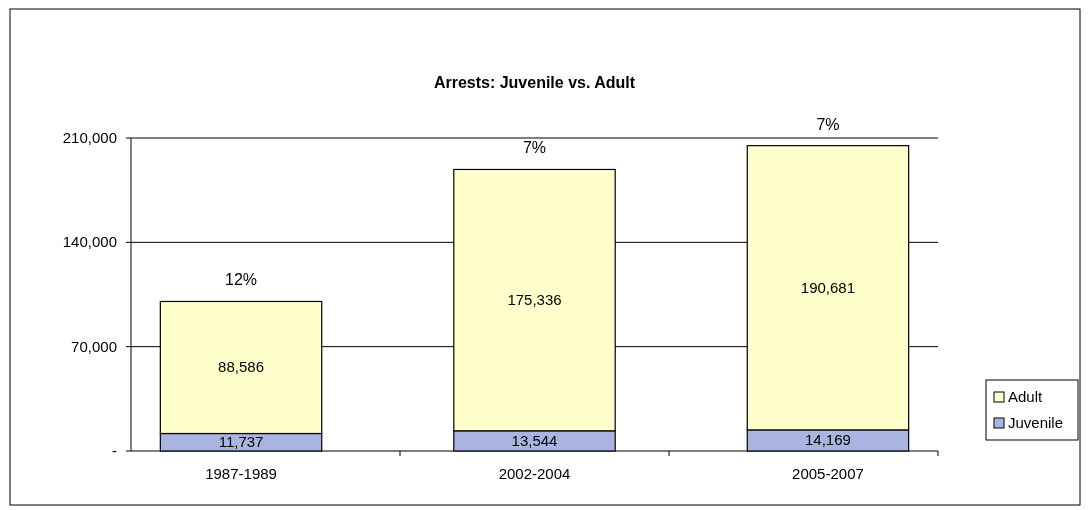 This screenshot has width=1088, height=510. What do you see at coordinates (241, 367) in the screenshot?
I see `data-label: 88,586` at bounding box center [241, 367].